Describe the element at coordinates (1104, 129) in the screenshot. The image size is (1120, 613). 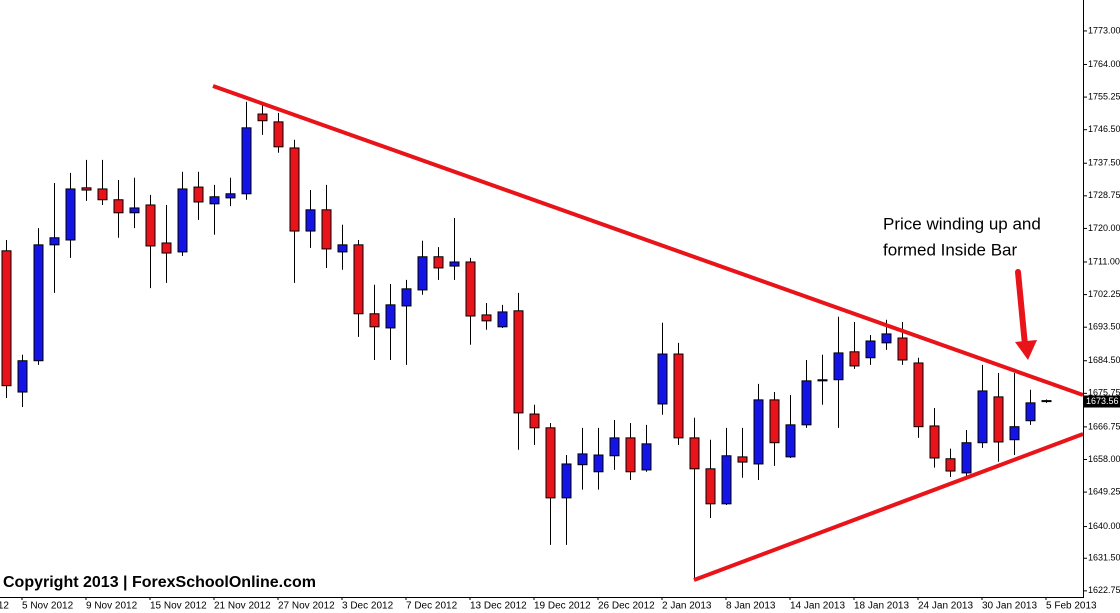
I see `y-tick-label: 1746.50` at that location.